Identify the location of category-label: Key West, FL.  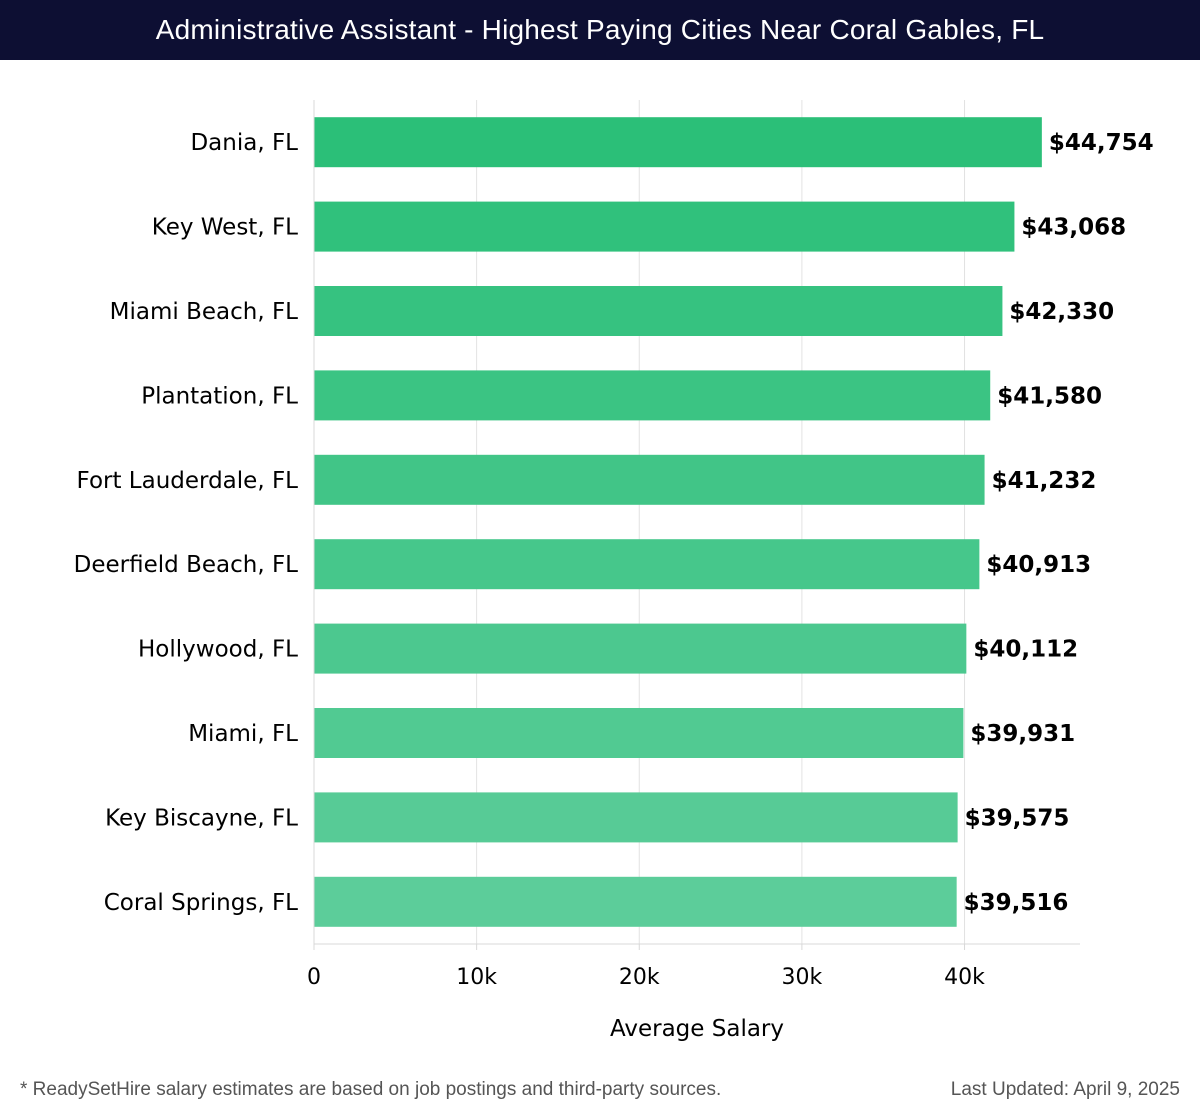
(225, 228).